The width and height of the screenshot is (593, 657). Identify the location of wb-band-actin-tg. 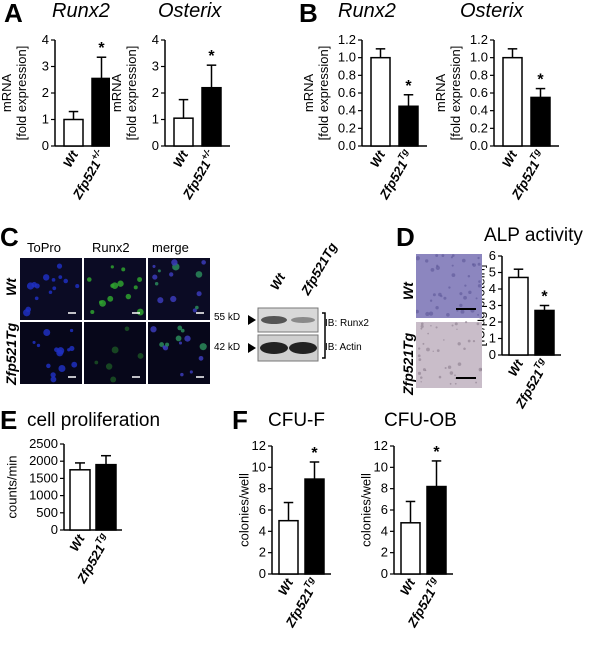
(303, 348).